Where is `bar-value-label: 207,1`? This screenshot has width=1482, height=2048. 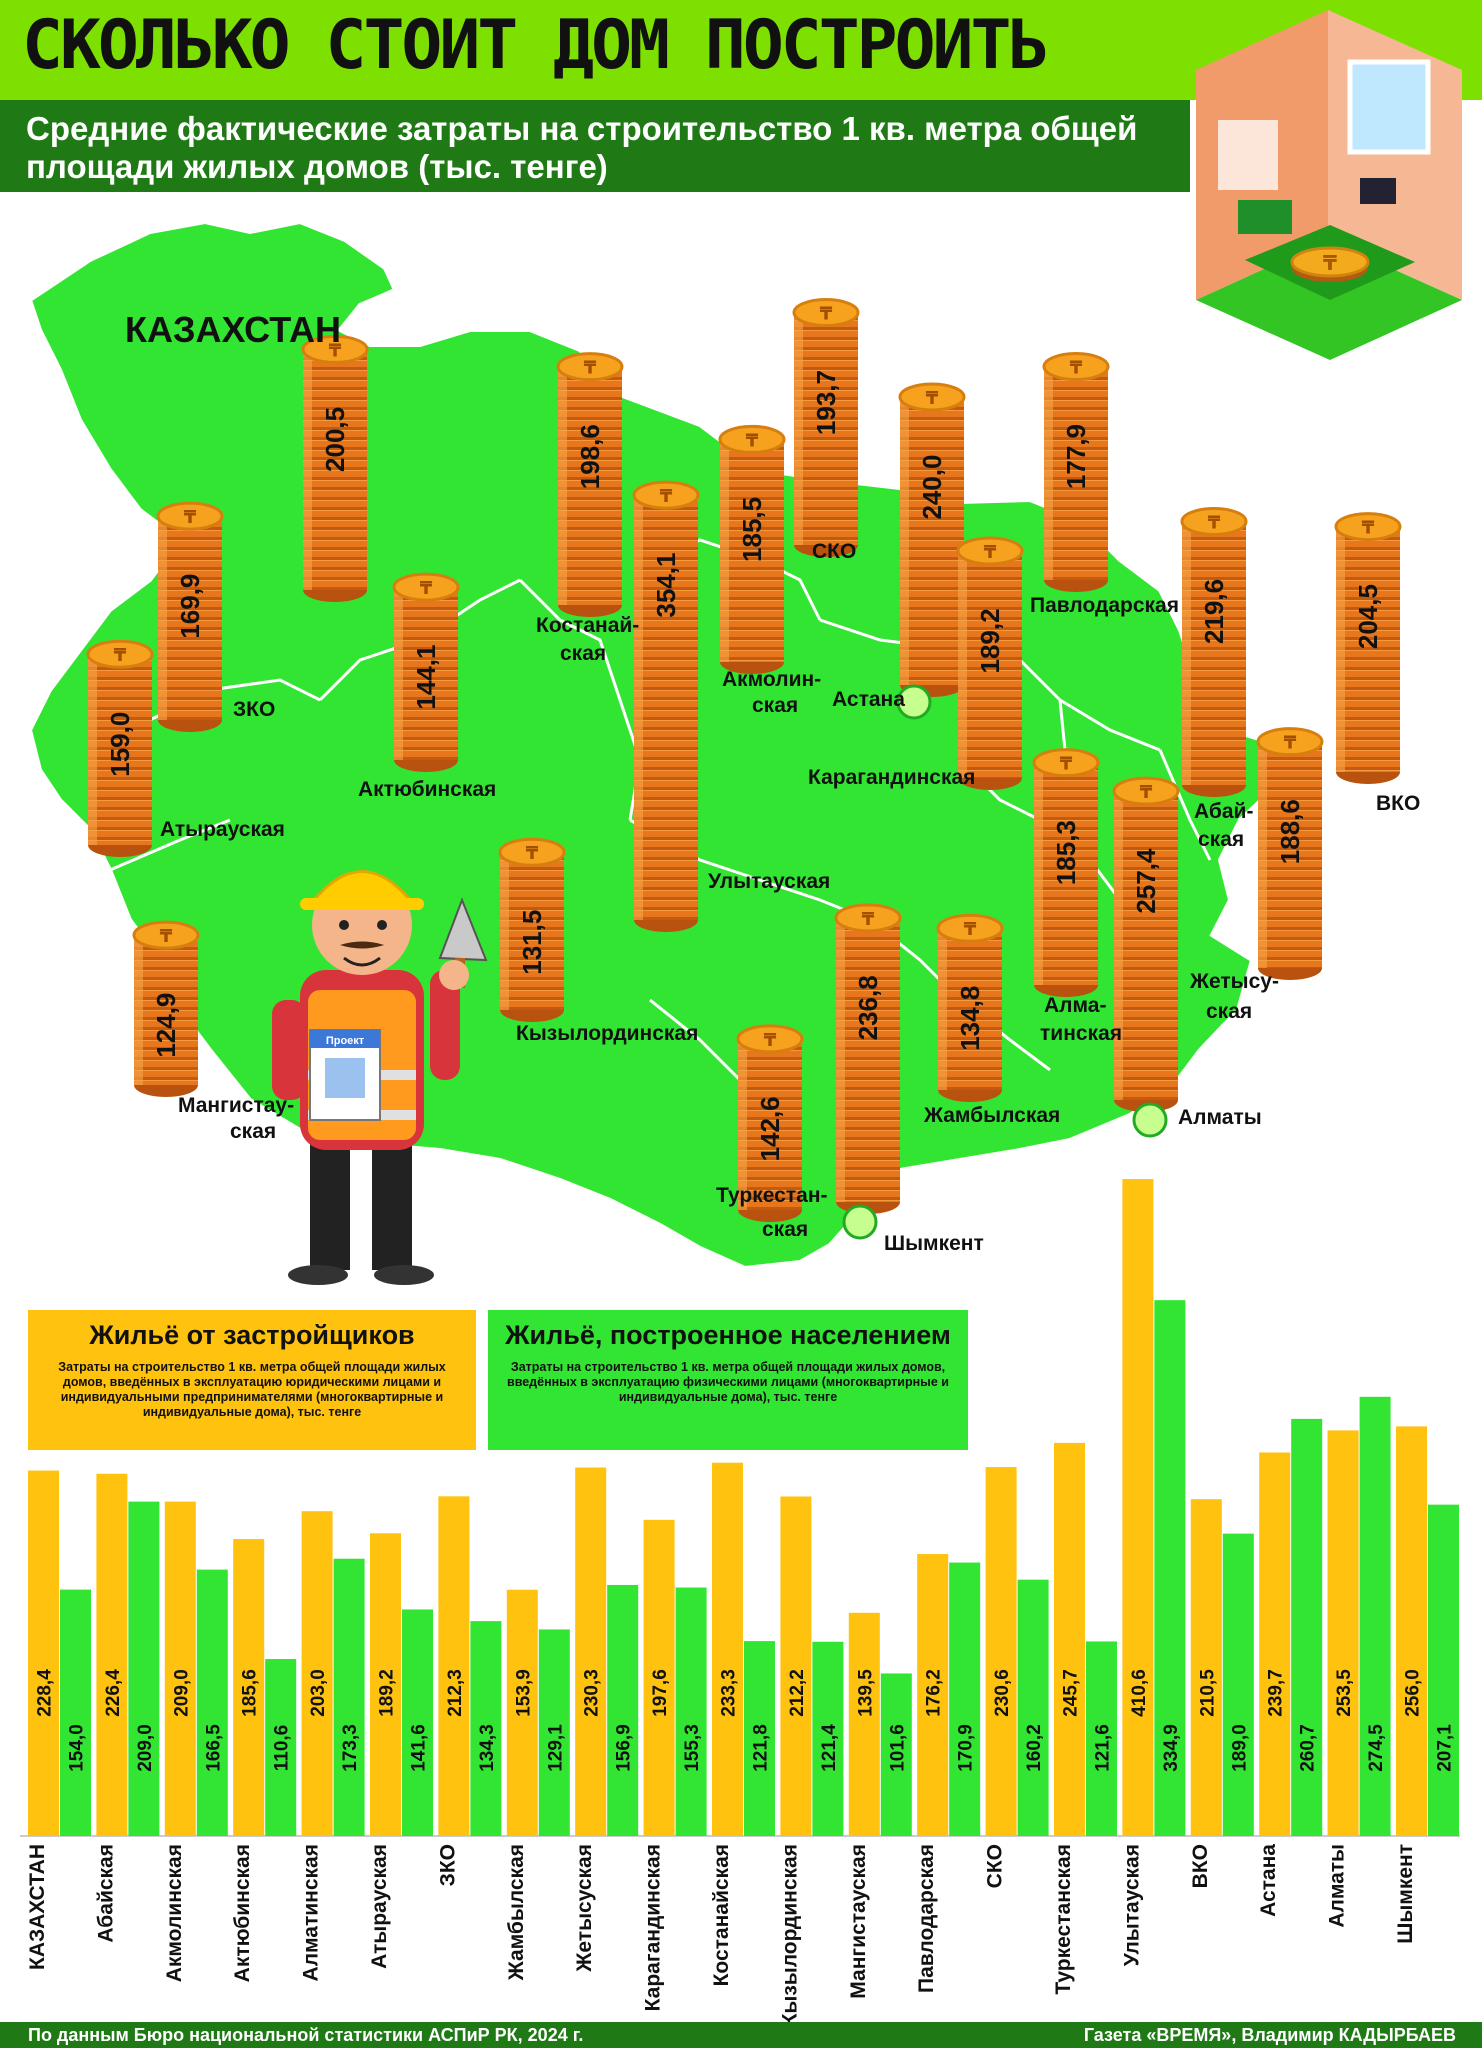
bar-value-label: 207,1 is located at coordinates (1445, 1748).